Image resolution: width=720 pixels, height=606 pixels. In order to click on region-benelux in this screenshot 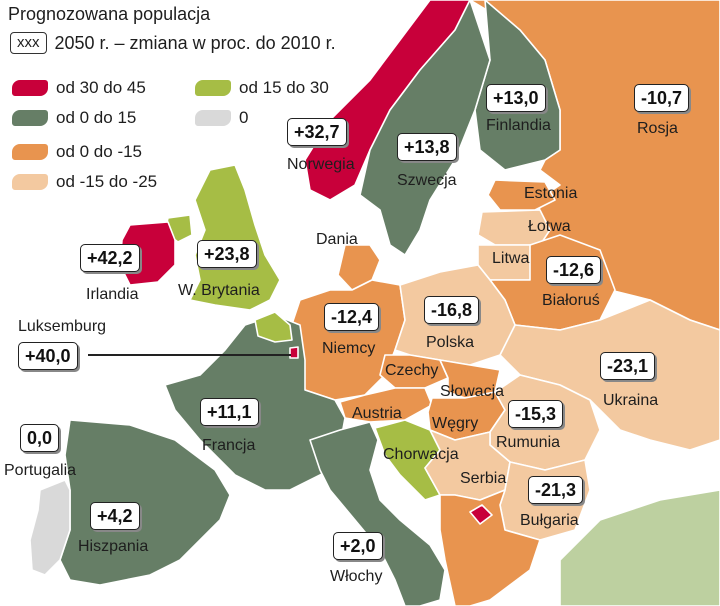, I will do `click(273, 327)`.